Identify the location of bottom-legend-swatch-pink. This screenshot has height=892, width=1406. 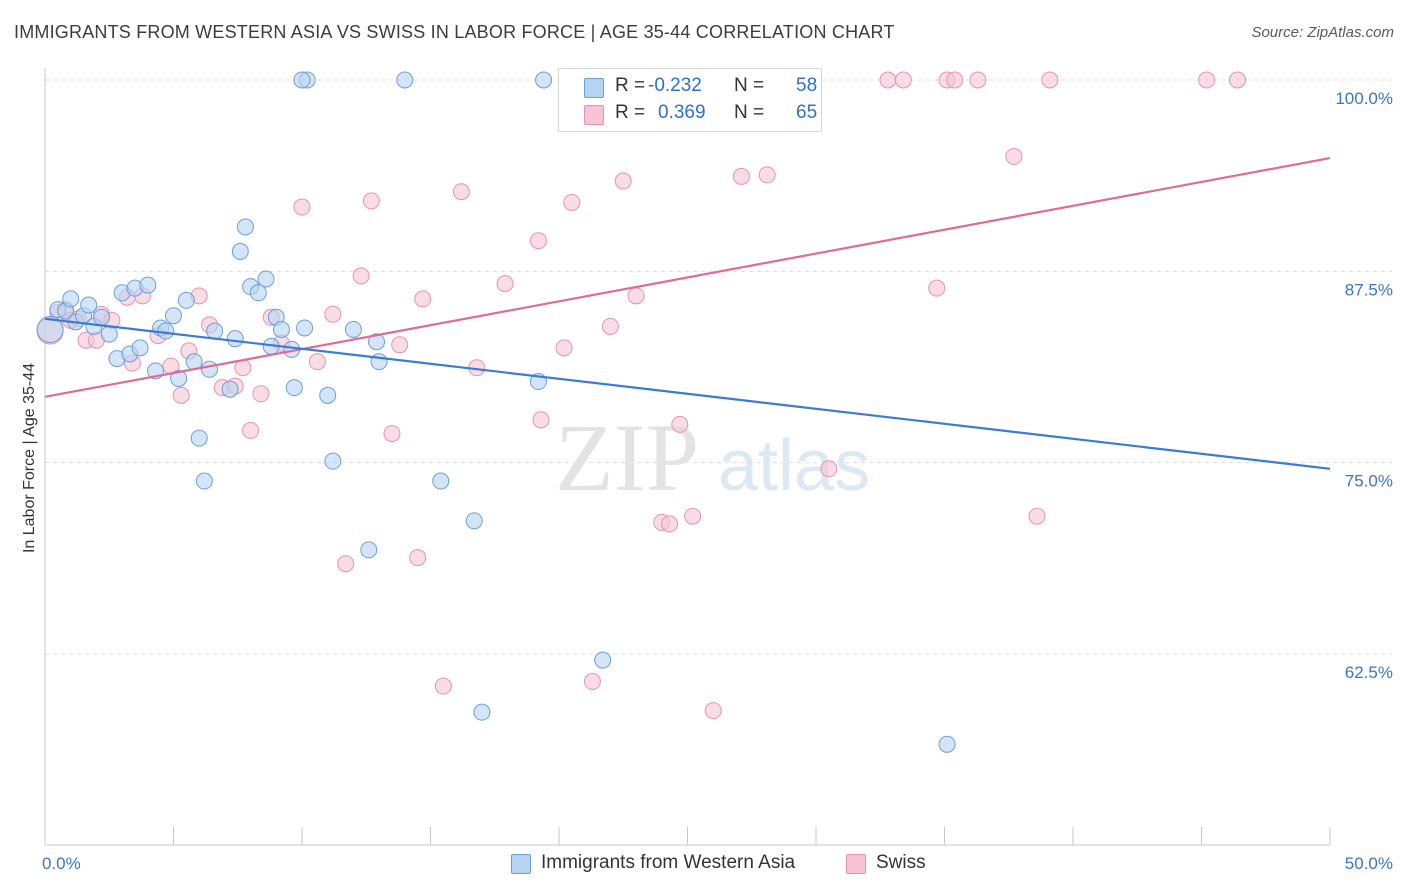
(856, 864).